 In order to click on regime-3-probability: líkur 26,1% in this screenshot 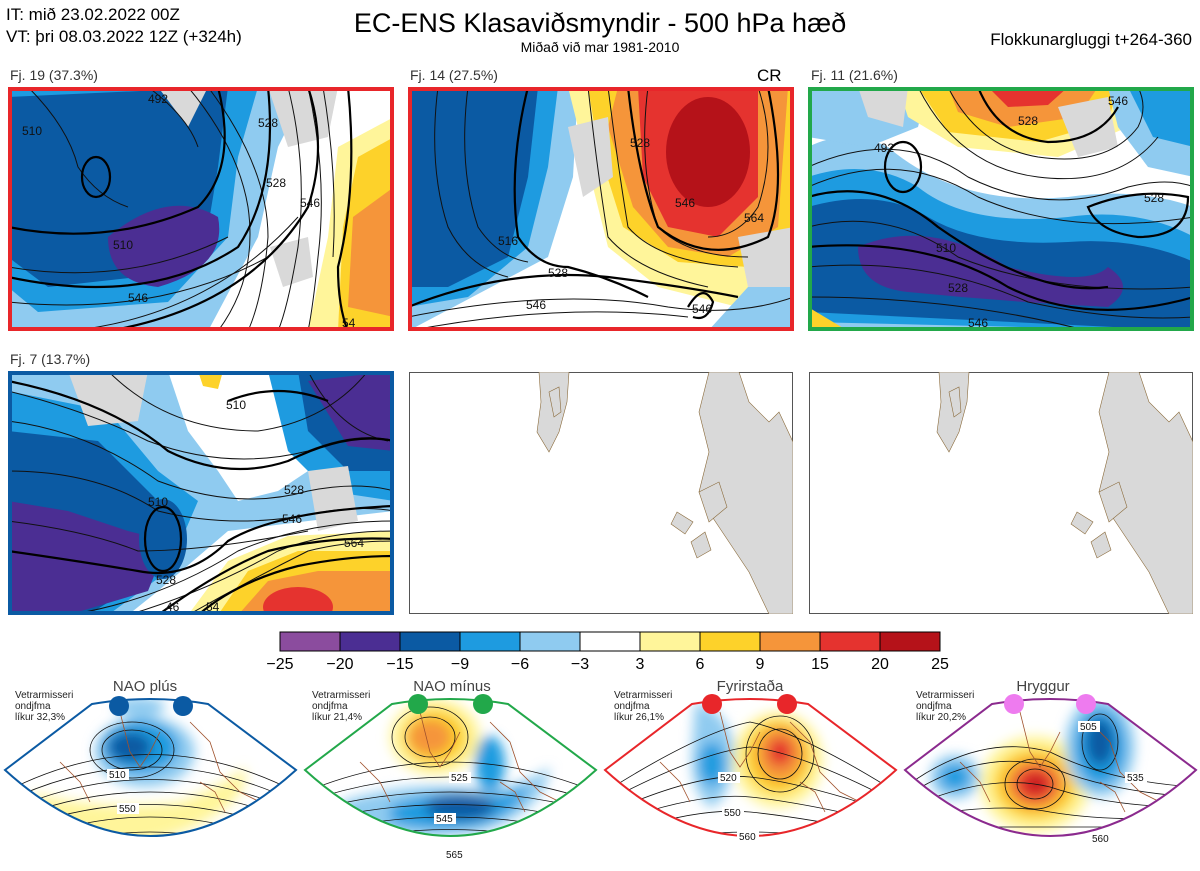, I will do `click(639, 717)`.